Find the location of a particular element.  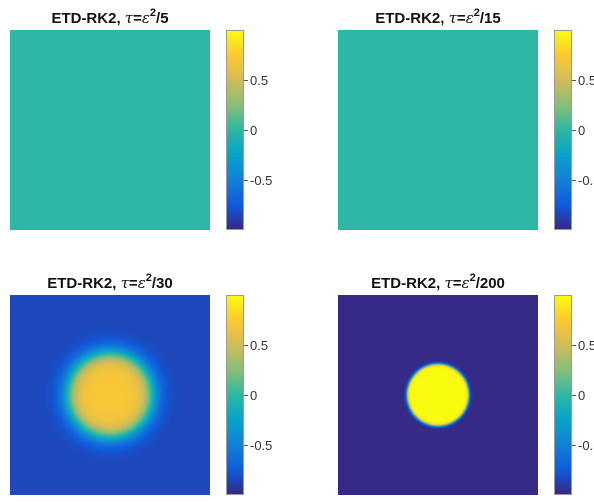

title-denominator: /15 is located at coordinates (490, 18).